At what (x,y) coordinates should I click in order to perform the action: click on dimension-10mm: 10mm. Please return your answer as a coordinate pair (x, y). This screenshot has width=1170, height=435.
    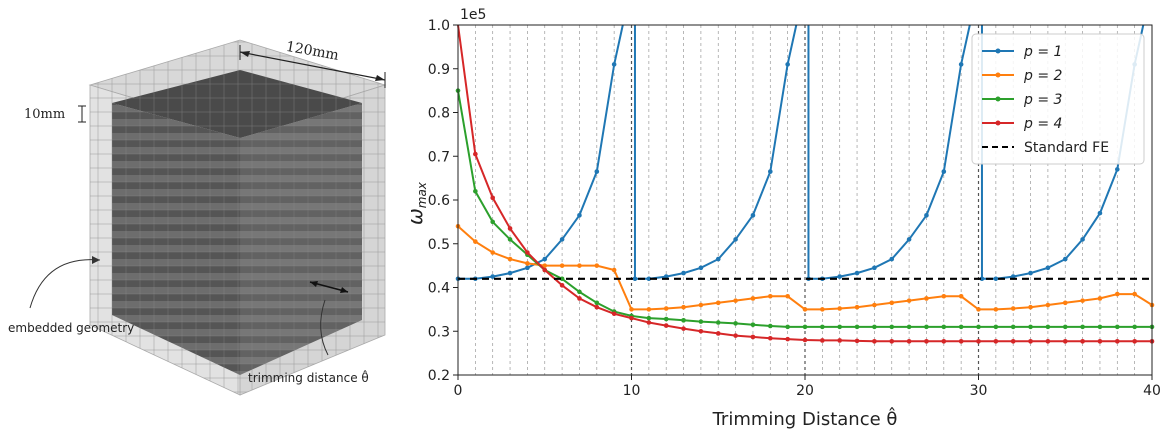
    Looking at the image, I should click on (55, 114).